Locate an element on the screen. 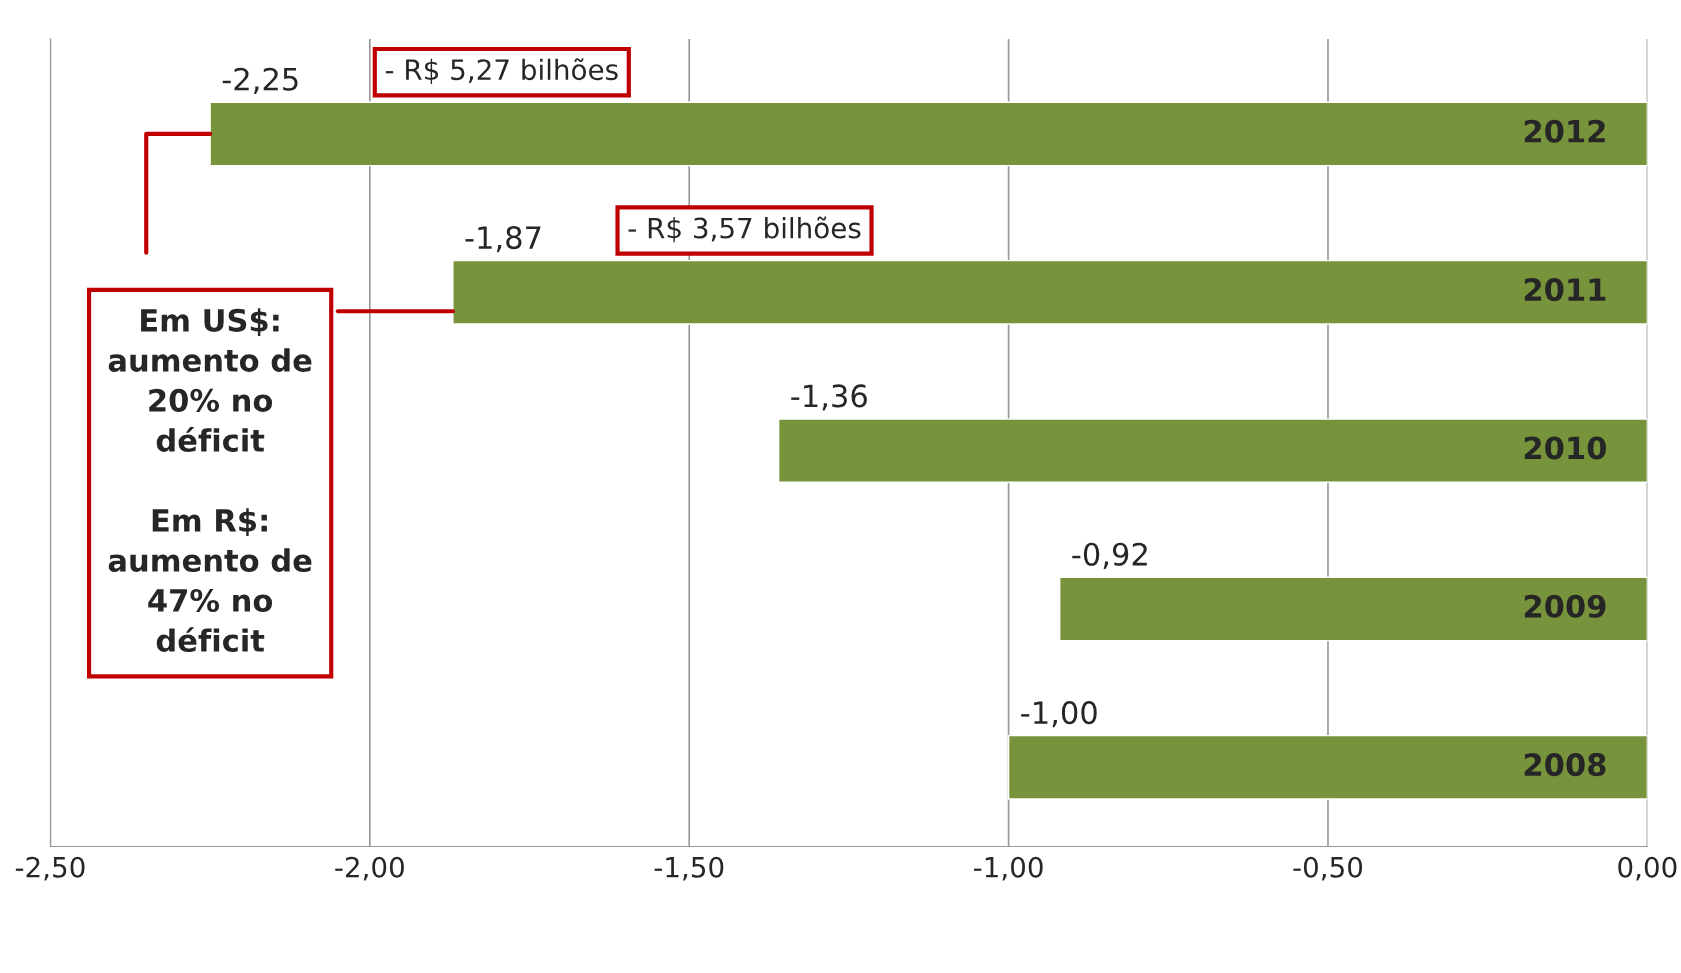 This screenshot has height=973, width=1681. data-label: -2,25 is located at coordinates (260, 80).